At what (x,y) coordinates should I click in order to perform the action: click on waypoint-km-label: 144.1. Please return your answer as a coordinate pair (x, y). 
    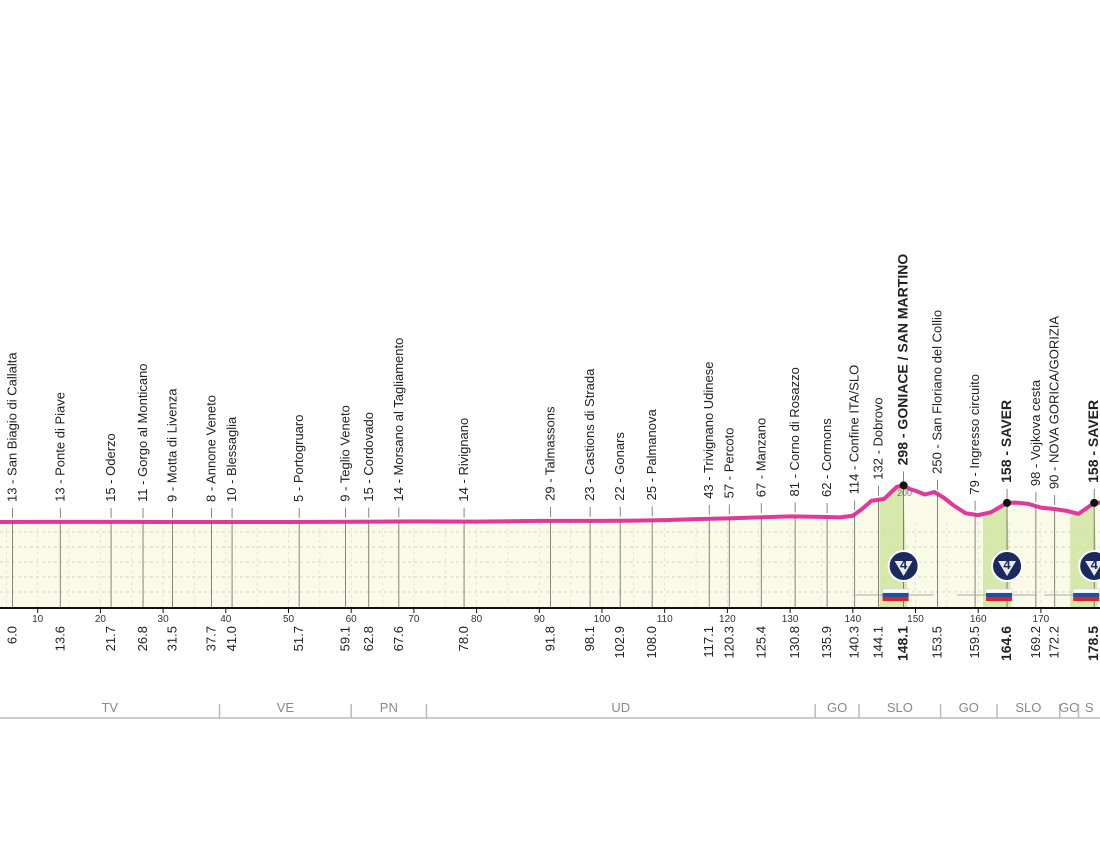
    Looking at the image, I should click on (878, 642).